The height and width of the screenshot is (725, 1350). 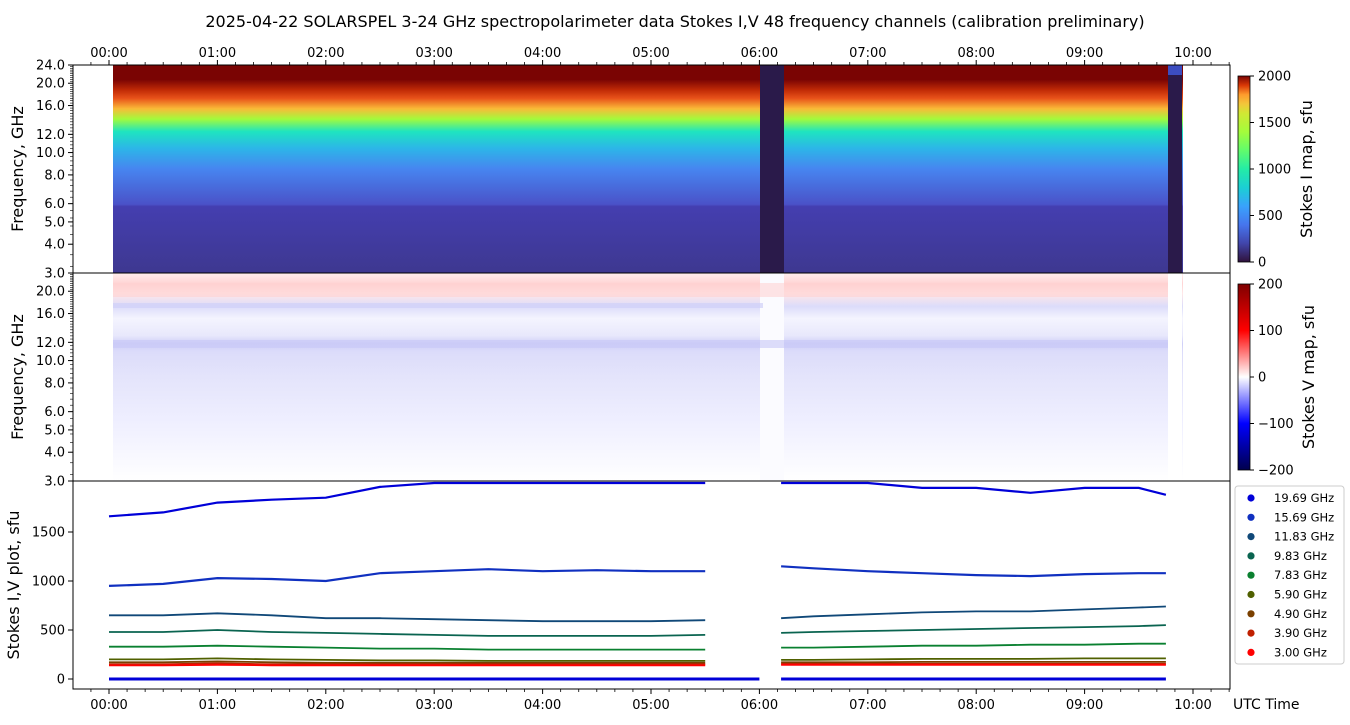 I want to click on legend-label: 9.83 GHz, so click(x=1300, y=556).